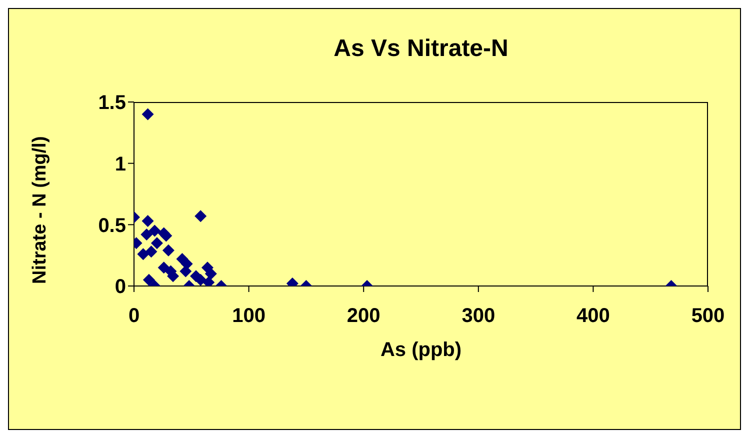  What do you see at coordinates (120, 164) in the screenshot?
I see `y-tick-label: 1` at bounding box center [120, 164].